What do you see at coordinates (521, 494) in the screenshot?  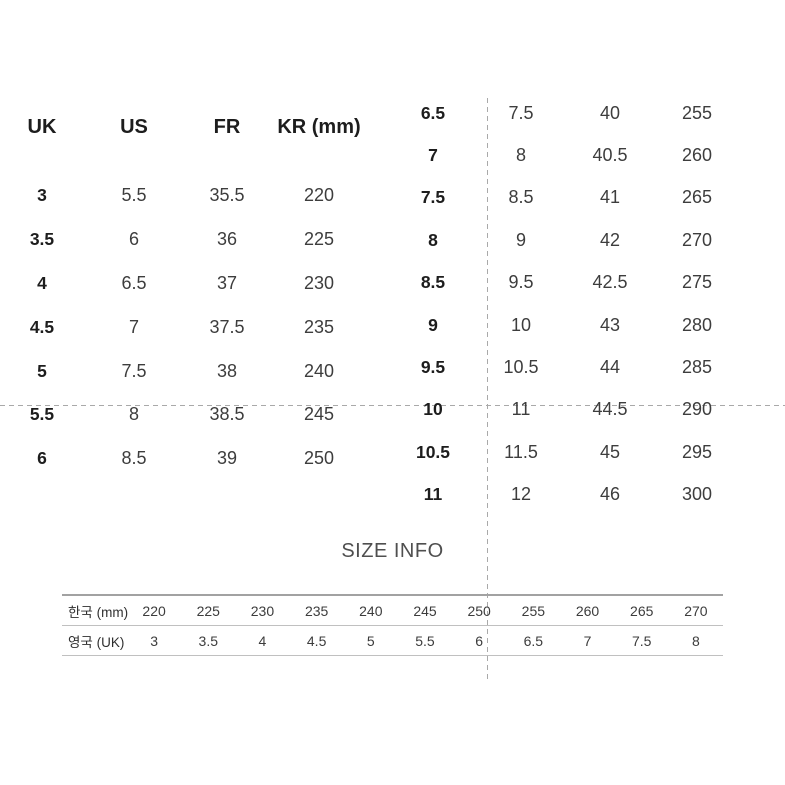 I see `us-size-cell: 12` at bounding box center [521, 494].